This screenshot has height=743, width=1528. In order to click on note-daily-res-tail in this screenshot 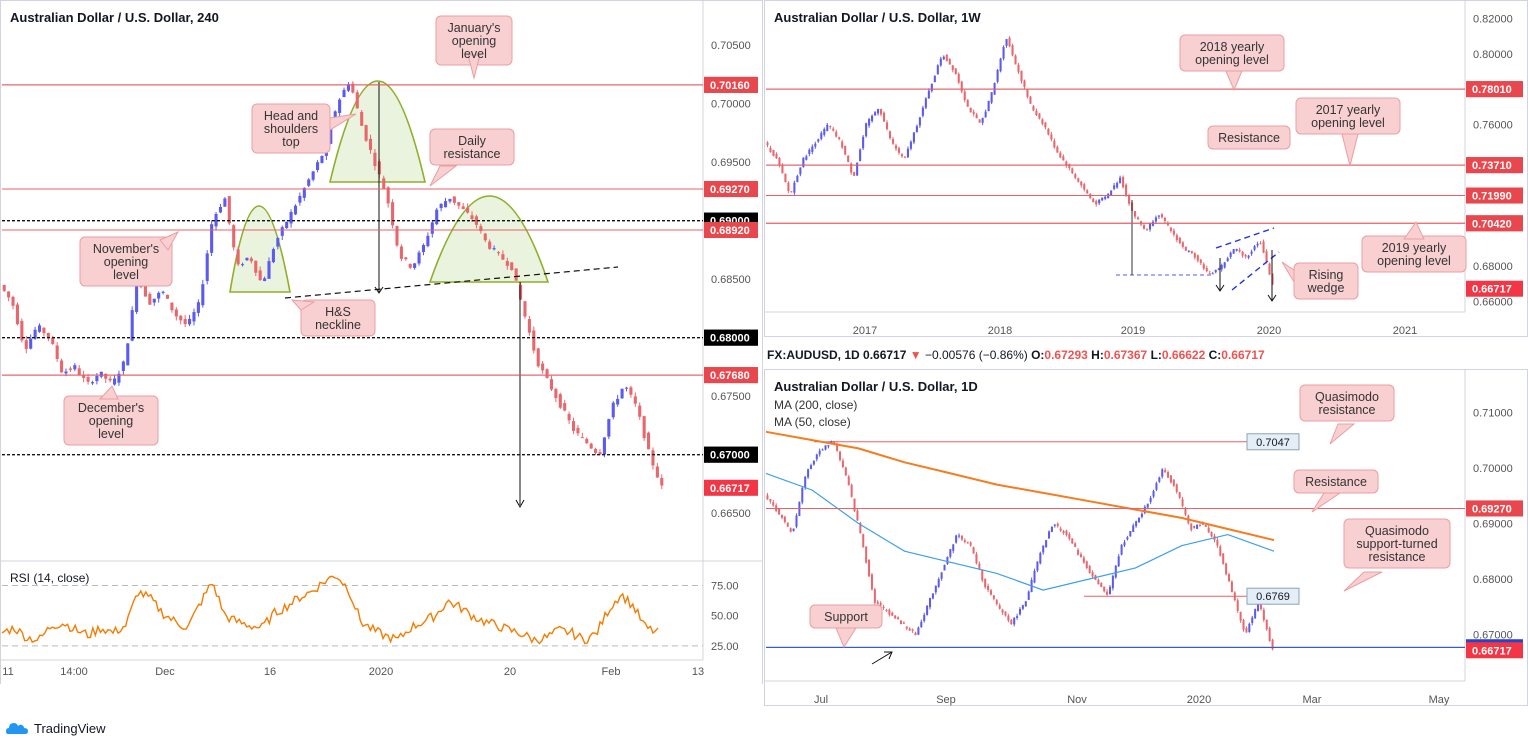, I will do `click(443, 176)`.